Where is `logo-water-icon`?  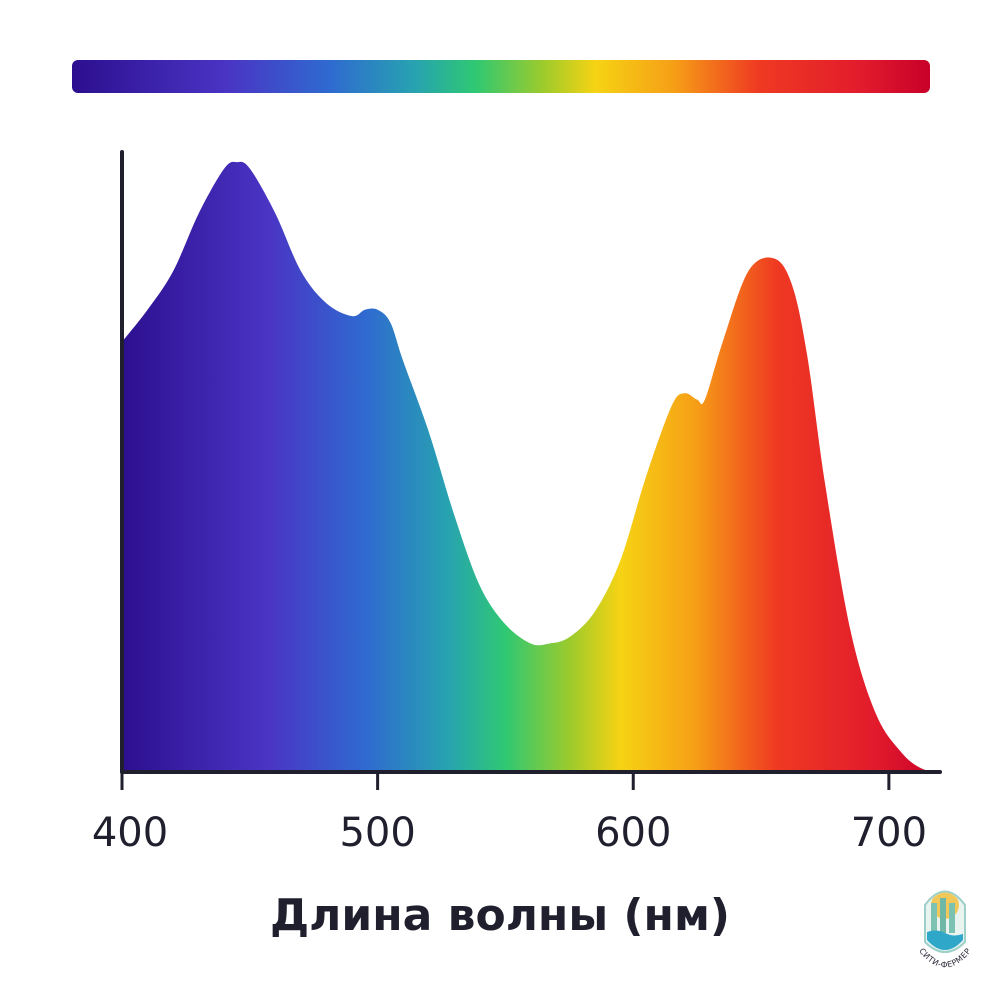
logo-water-icon is located at coordinates (945, 940).